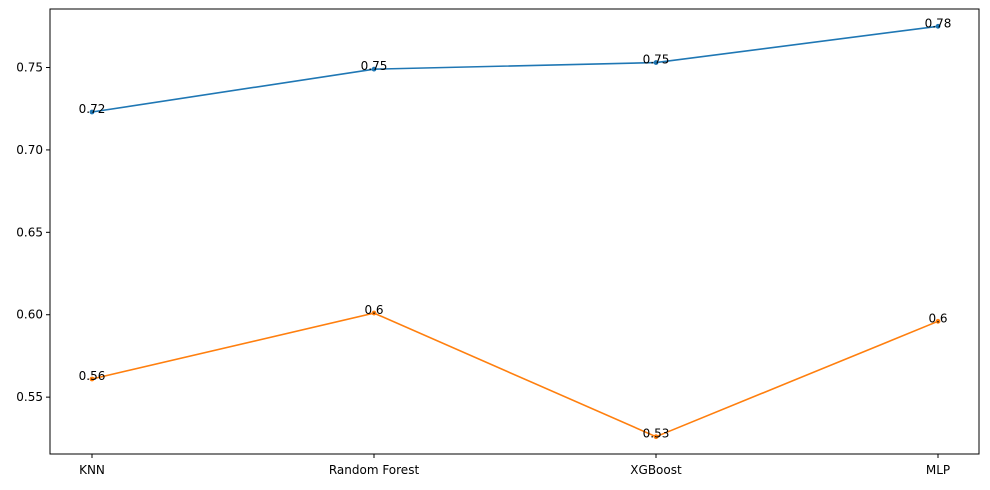 The width and height of the screenshot is (990, 490). I want to click on y-tick-label: 0.75, so click(29, 68).